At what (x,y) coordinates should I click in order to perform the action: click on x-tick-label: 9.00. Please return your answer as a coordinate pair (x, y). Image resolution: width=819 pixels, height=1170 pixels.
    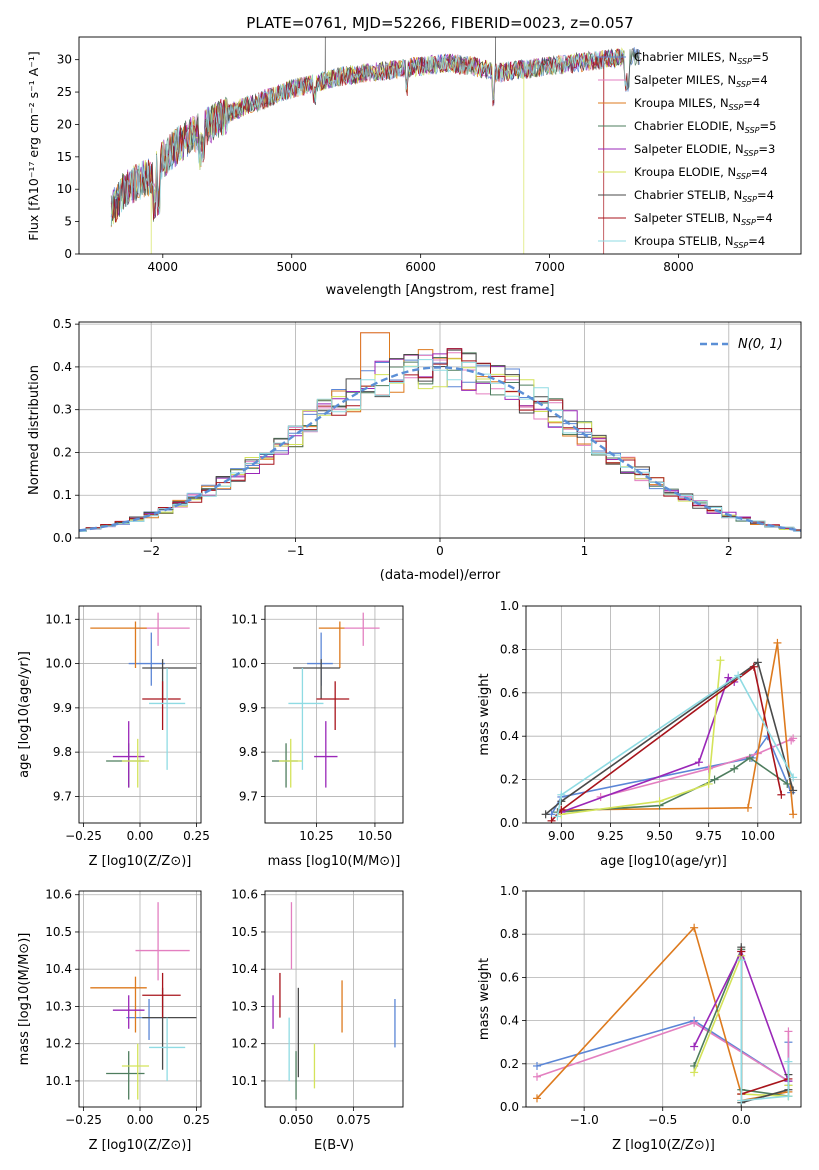
    Looking at the image, I should click on (561, 836).